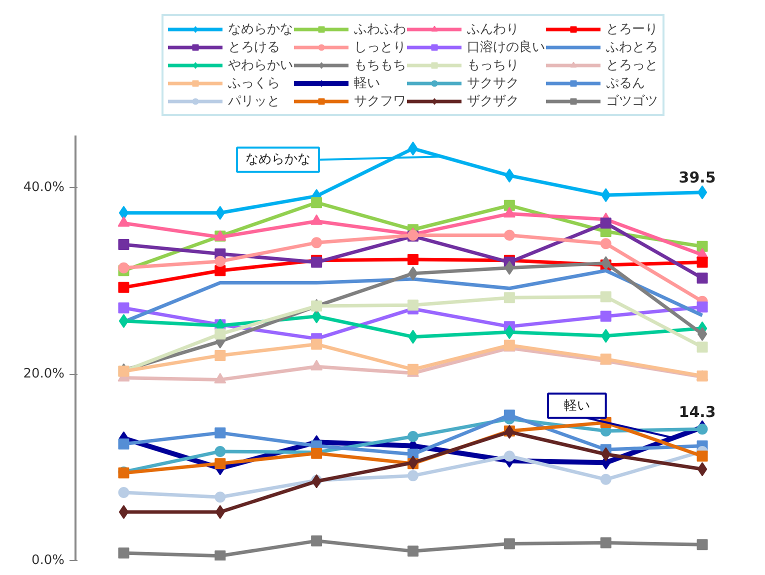 The height and width of the screenshot is (575, 765). Describe the element at coordinates (44, 188) in the screenshot. I see `y-tick-label: 40.0%` at that location.